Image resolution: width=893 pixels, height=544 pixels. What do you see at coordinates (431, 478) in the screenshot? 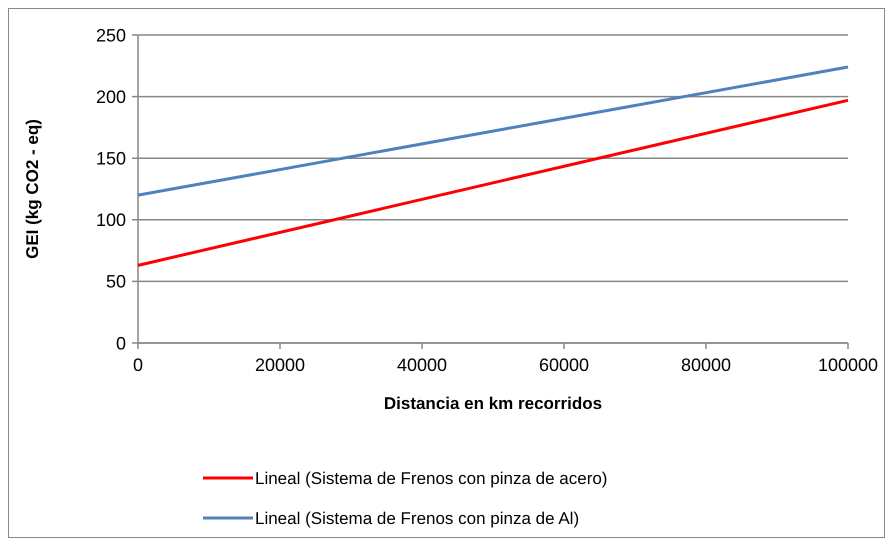
I see `legend-label: Lineal (Sistema de Frenos con pinza de acero)` at bounding box center [431, 478].